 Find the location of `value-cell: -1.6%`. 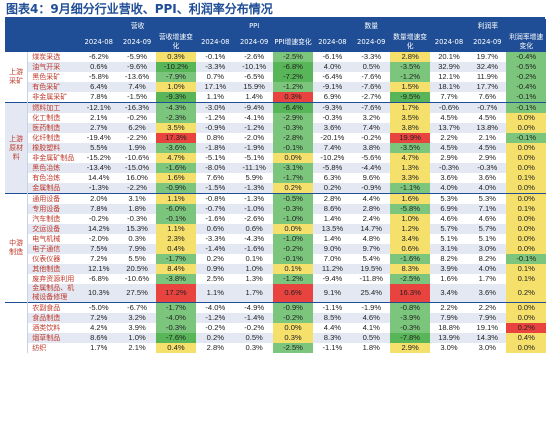

value-cell: -1.6% is located at coordinates (176, 168).